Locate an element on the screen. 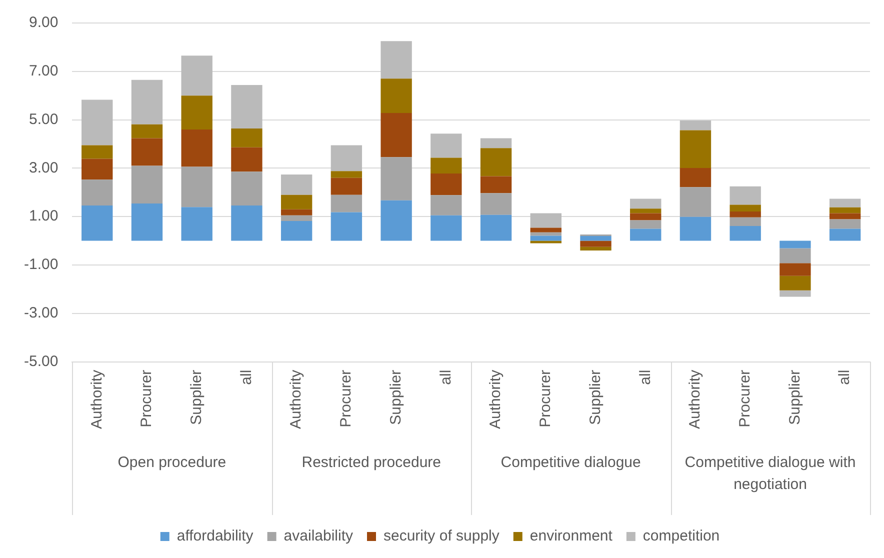  text: Competitive dialogue is located at coordinates (570, 463).